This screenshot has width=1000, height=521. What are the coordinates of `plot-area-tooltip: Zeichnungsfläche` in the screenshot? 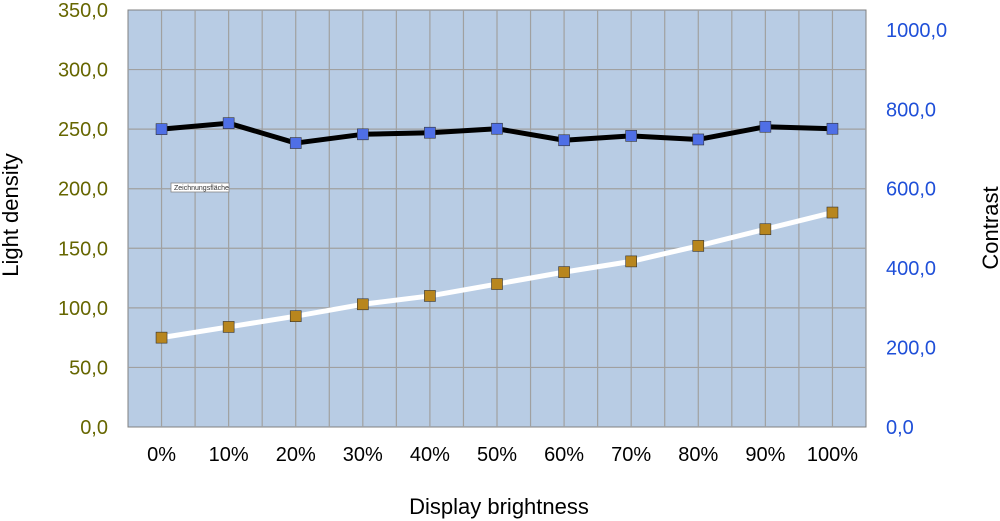 It's located at (200, 187).